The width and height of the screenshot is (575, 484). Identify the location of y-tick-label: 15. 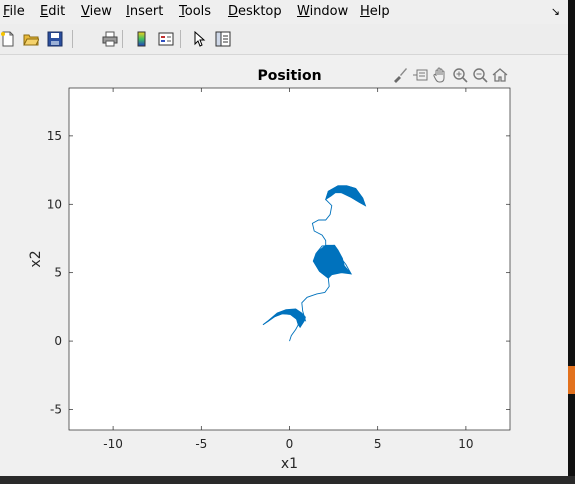
(54, 136).